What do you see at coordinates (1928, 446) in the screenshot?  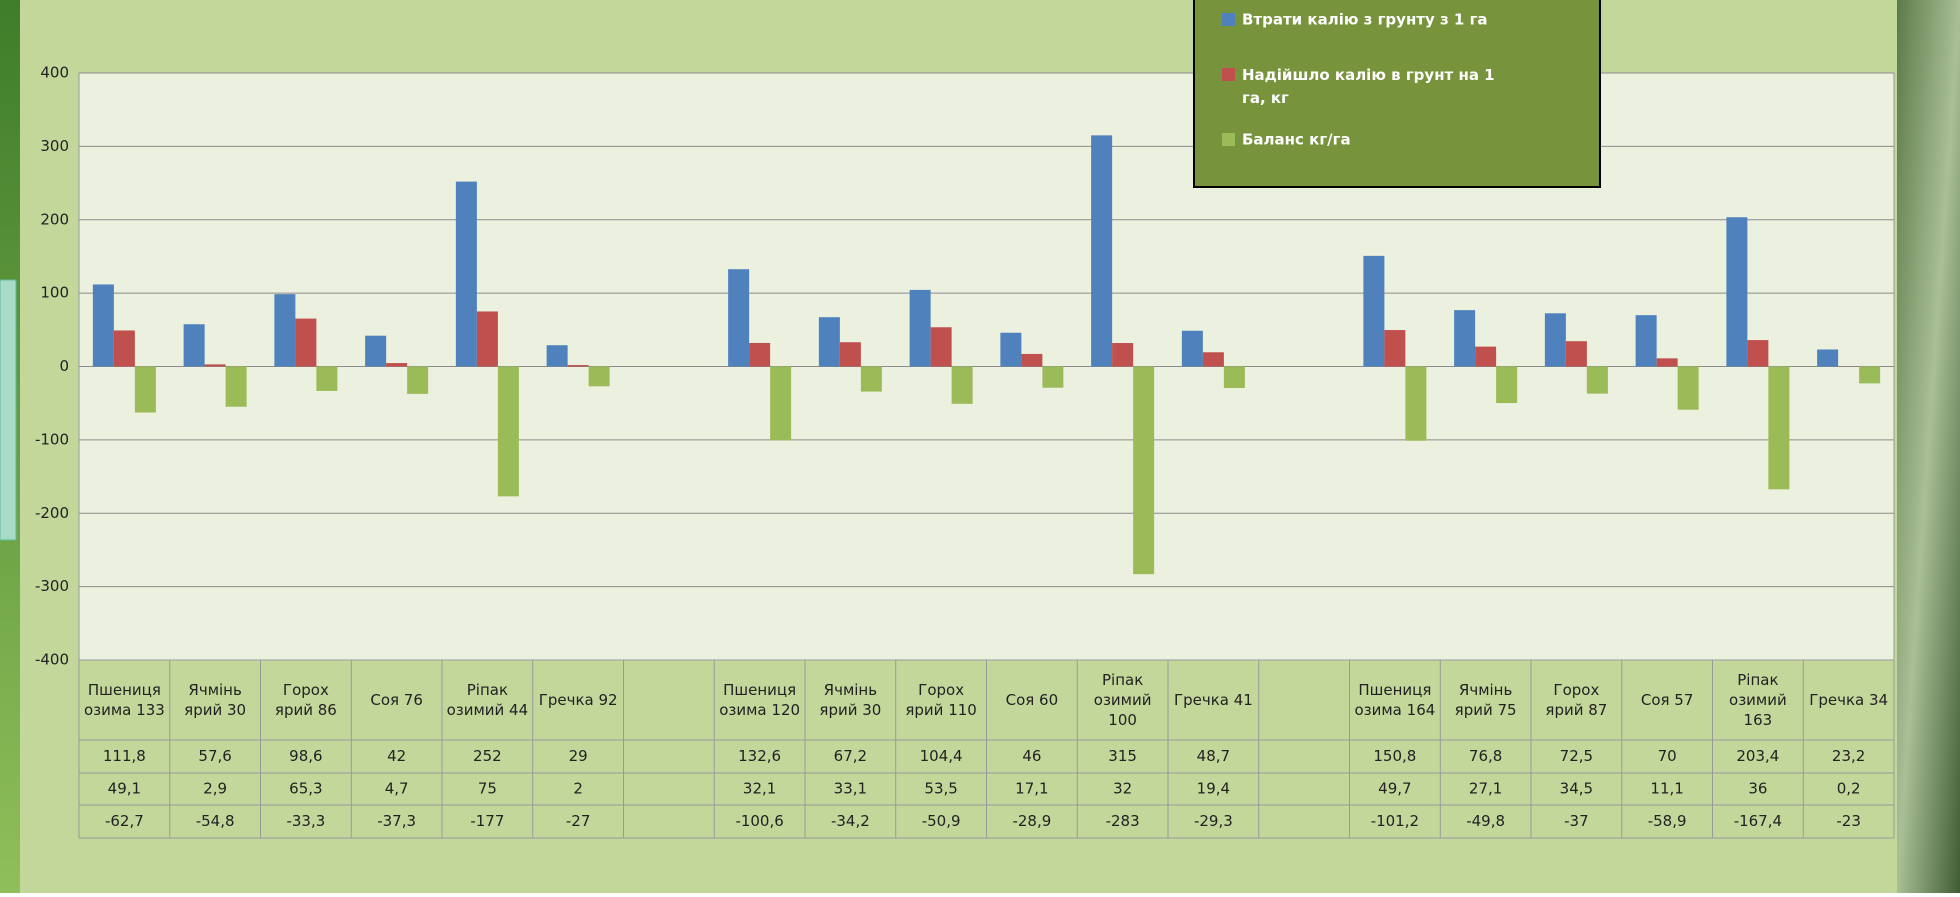 I see `right-image` at bounding box center [1928, 446].